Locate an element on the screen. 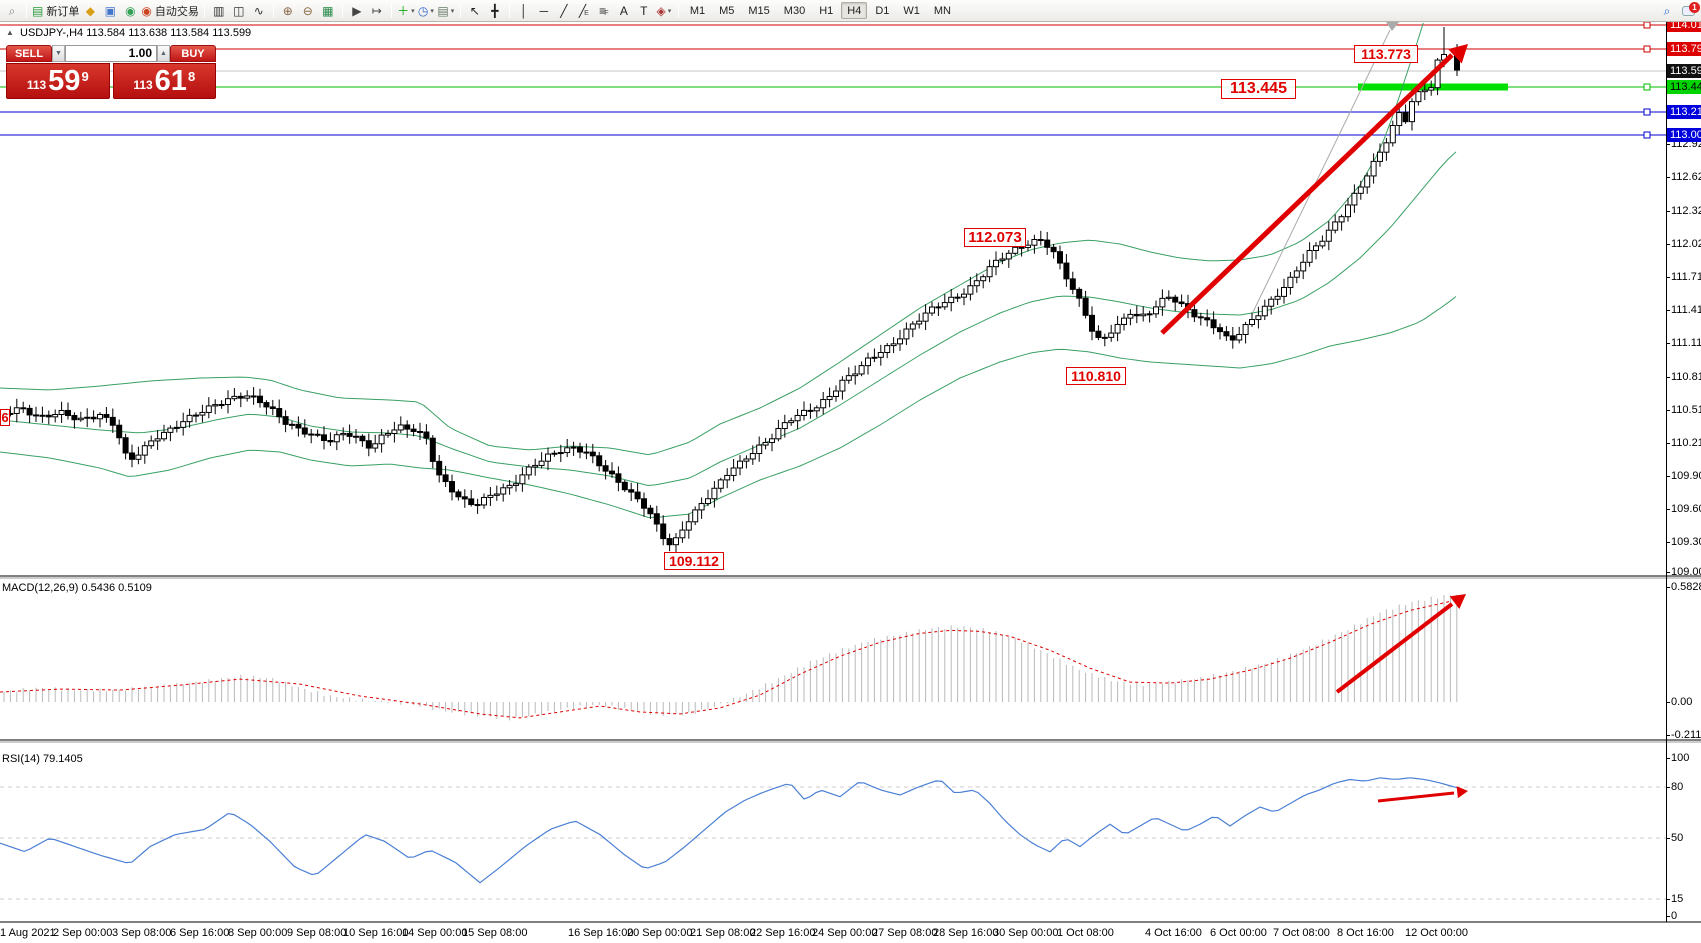  autotrading-button-label: 自动交易 is located at coordinates (176, 11).